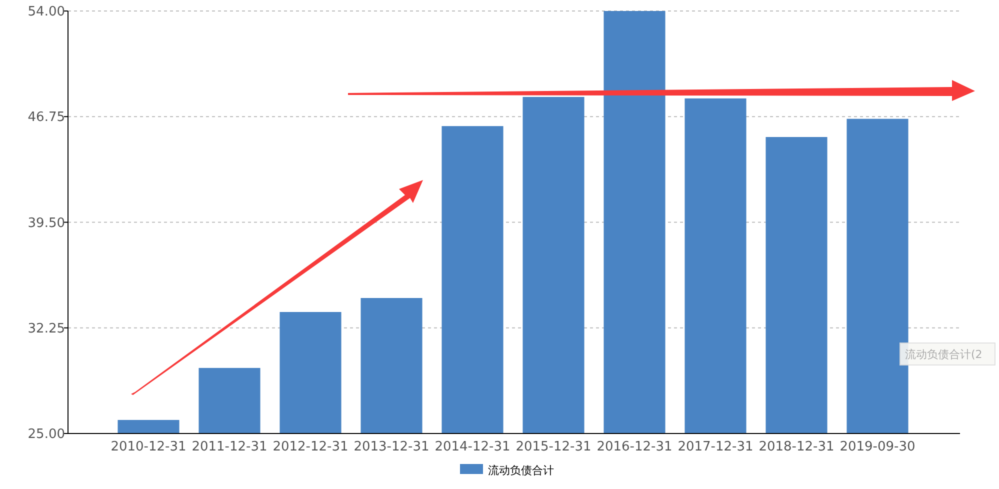 The height and width of the screenshot is (489, 999). What do you see at coordinates (46, 328) in the screenshot?
I see `y-tick-label: 32.25` at bounding box center [46, 328].